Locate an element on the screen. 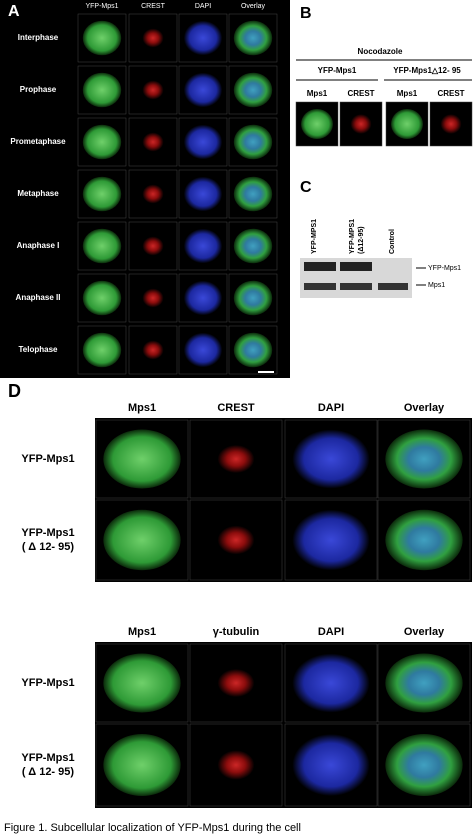 The image size is (474, 839). row-label: Interphase is located at coordinates (38, 37).